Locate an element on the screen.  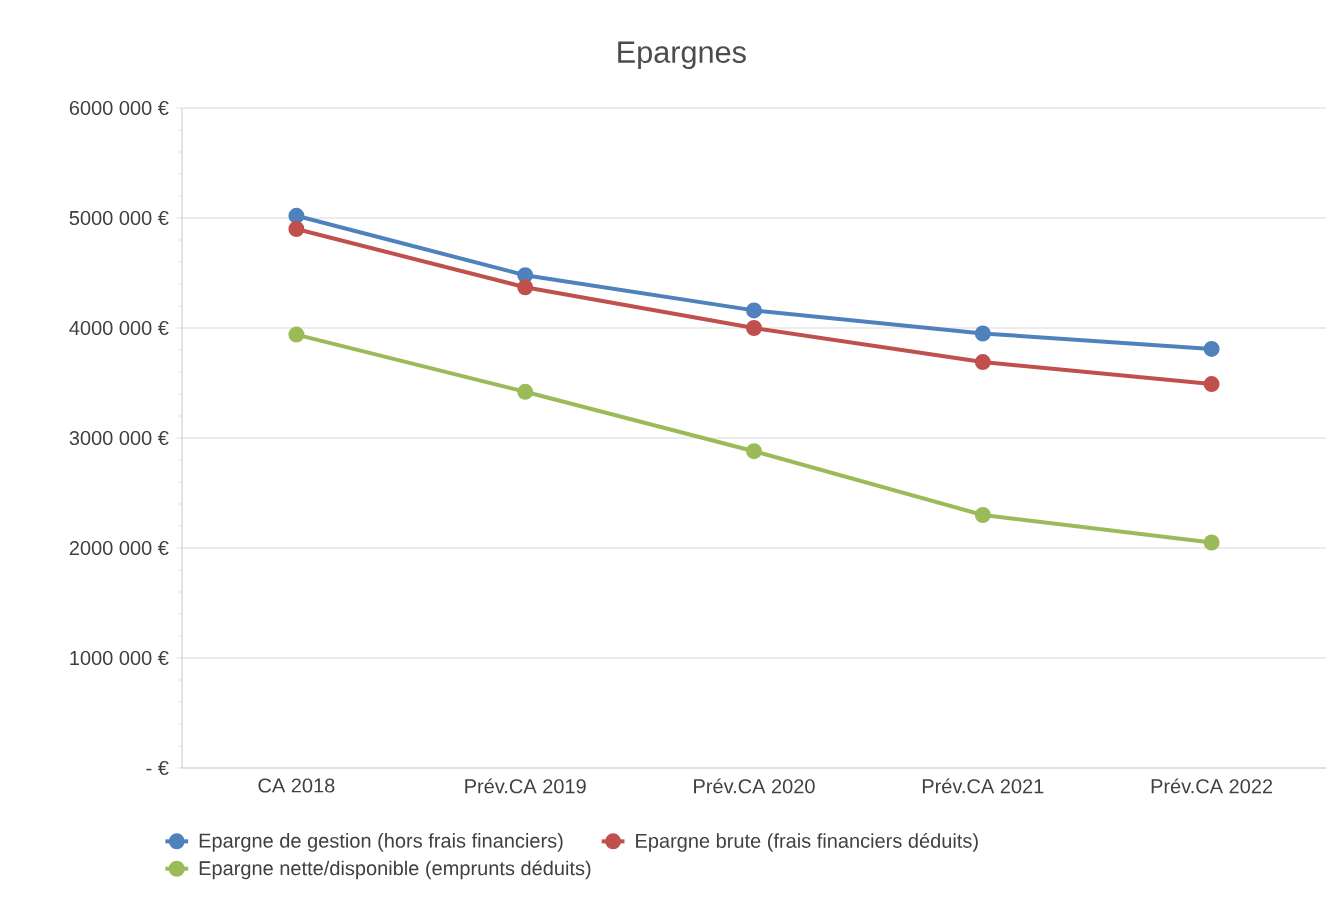
y-tick-label: - € is located at coordinates (157, 768).